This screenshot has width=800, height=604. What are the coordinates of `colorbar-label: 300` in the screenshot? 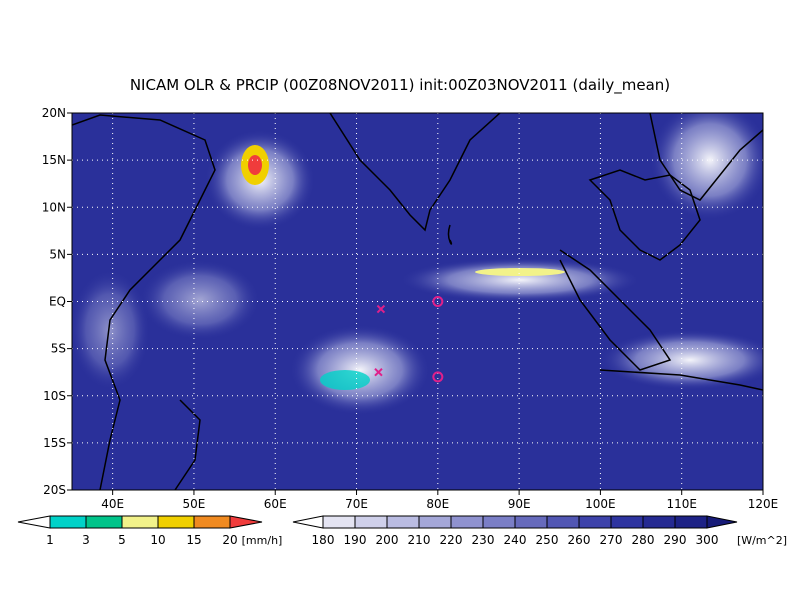 It's located at (707, 540).